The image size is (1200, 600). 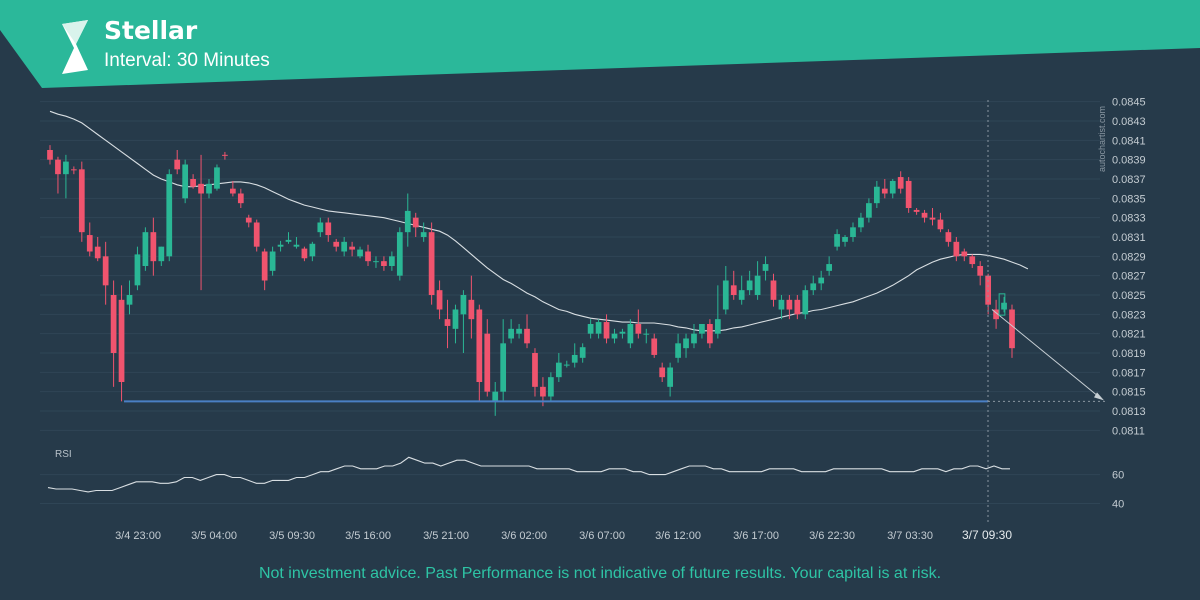 What do you see at coordinates (292, 536) in the screenshot?
I see `time-tick-label: 3/5 09:30` at bounding box center [292, 536].